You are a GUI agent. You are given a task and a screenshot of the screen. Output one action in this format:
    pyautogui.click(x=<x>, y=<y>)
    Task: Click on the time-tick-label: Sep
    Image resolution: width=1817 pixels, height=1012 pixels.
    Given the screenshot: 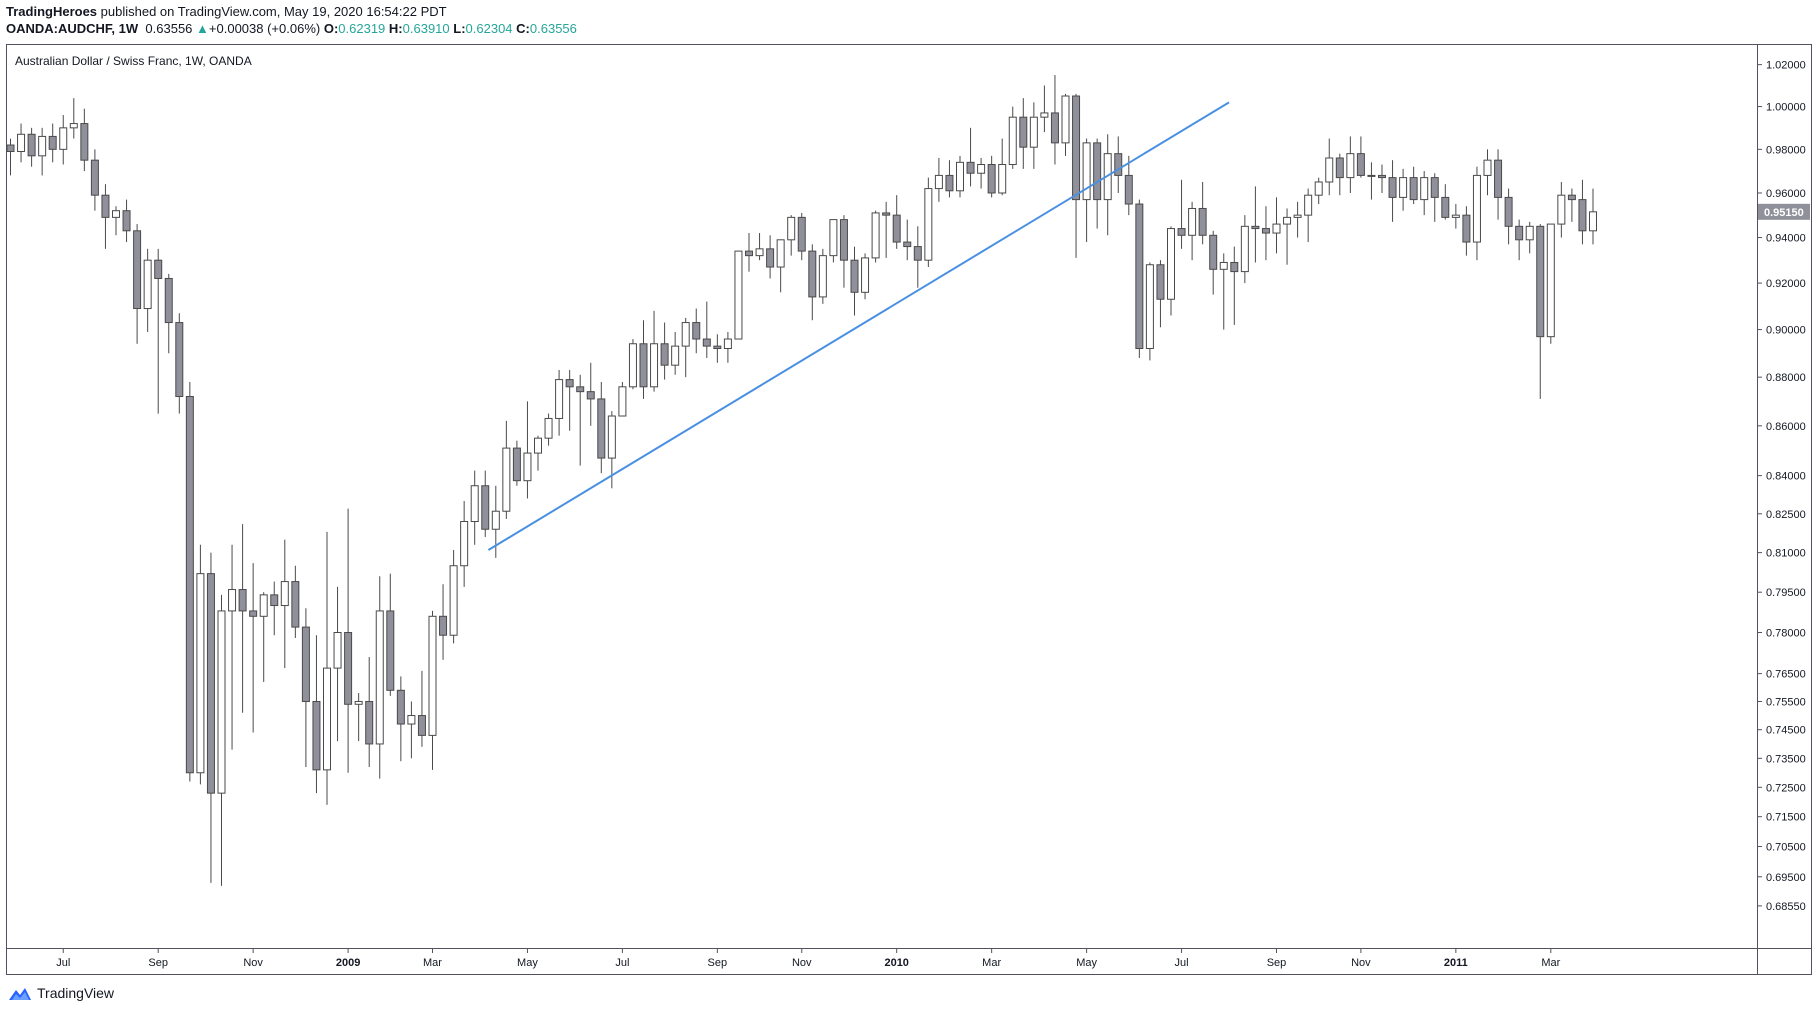 What is the action you would take?
    pyautogui.click(x=1277, y=963)
    